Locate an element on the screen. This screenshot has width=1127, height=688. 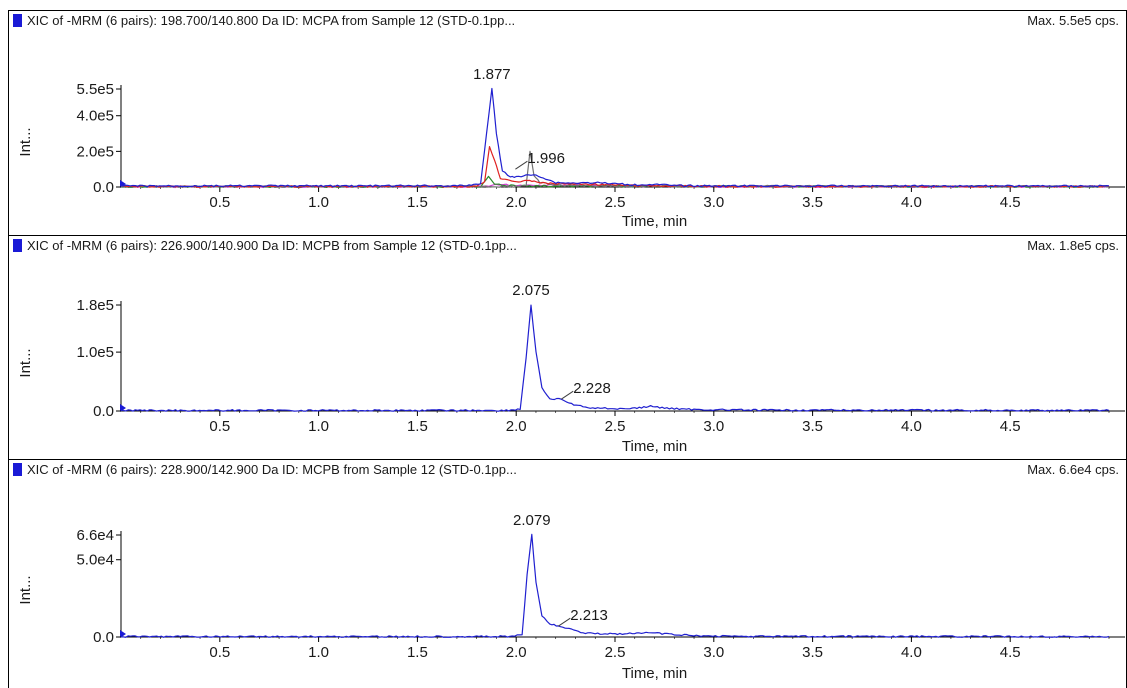
y-tick-label: 4.0e5 is located at coordinates (95, 116).